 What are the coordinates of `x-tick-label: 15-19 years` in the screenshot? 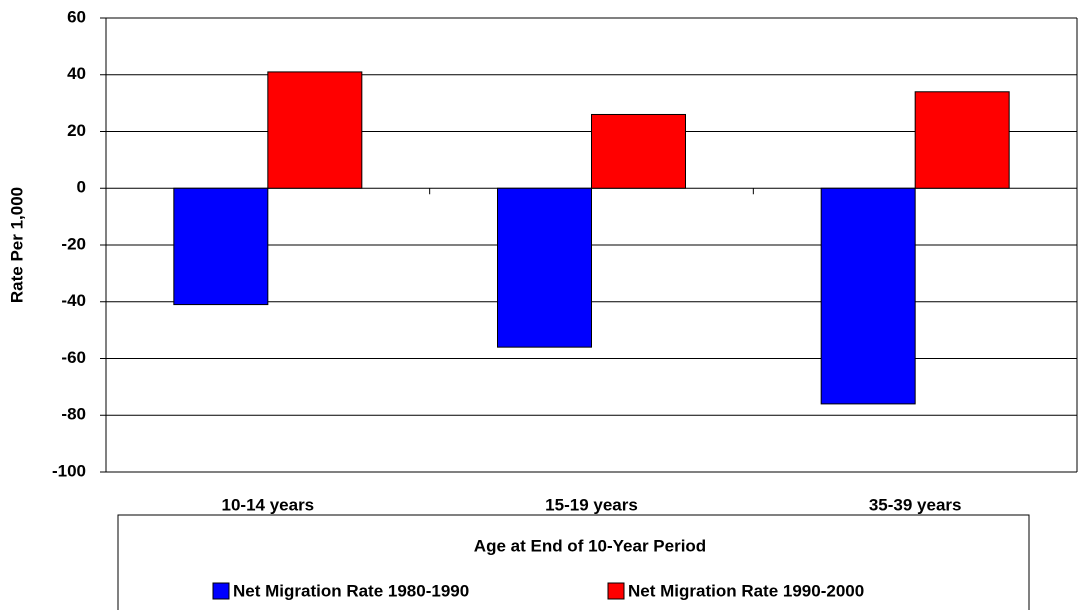 It's located at (591, 504).